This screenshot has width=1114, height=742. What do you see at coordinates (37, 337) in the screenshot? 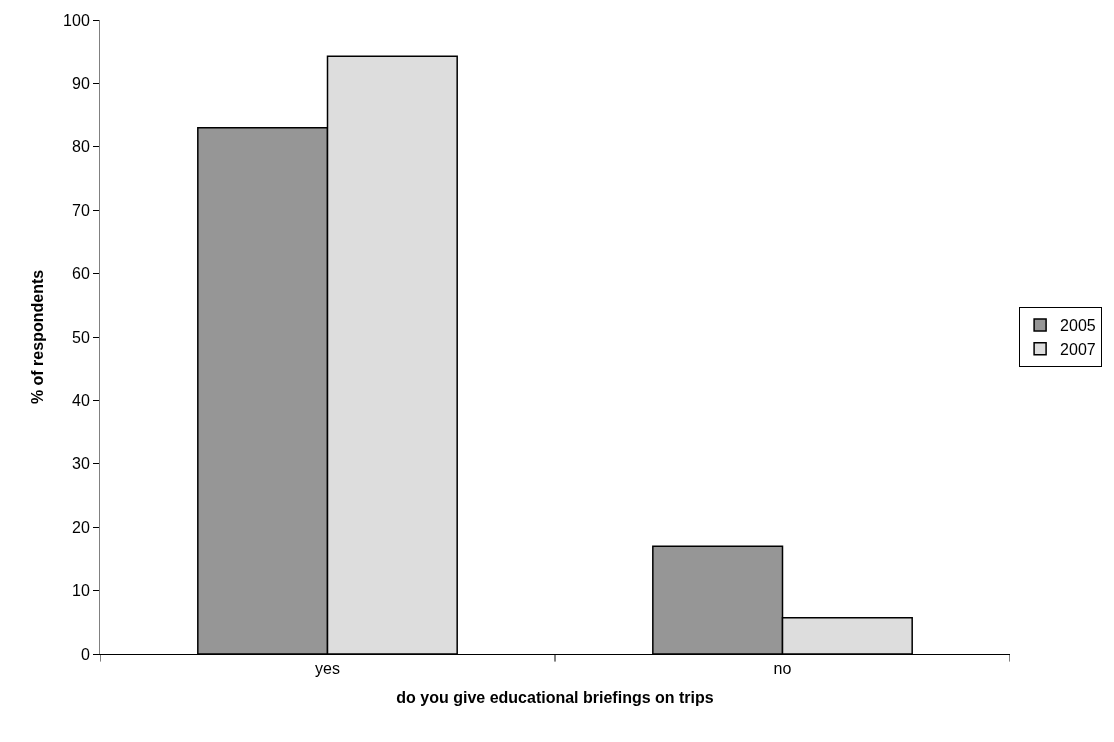
I see `y-axis-title: % of respondents` at bounding box center [37, 337].